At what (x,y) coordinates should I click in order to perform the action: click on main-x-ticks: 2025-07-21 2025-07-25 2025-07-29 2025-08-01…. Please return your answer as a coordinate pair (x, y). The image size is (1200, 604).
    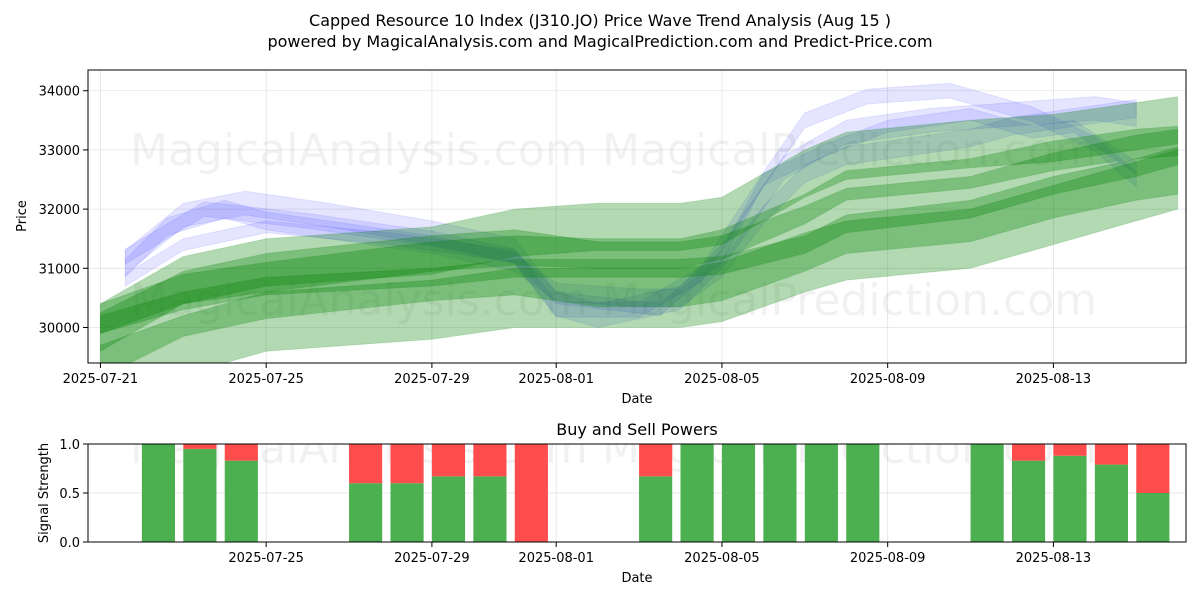
    Looking at the image, I should click on (577, 375).